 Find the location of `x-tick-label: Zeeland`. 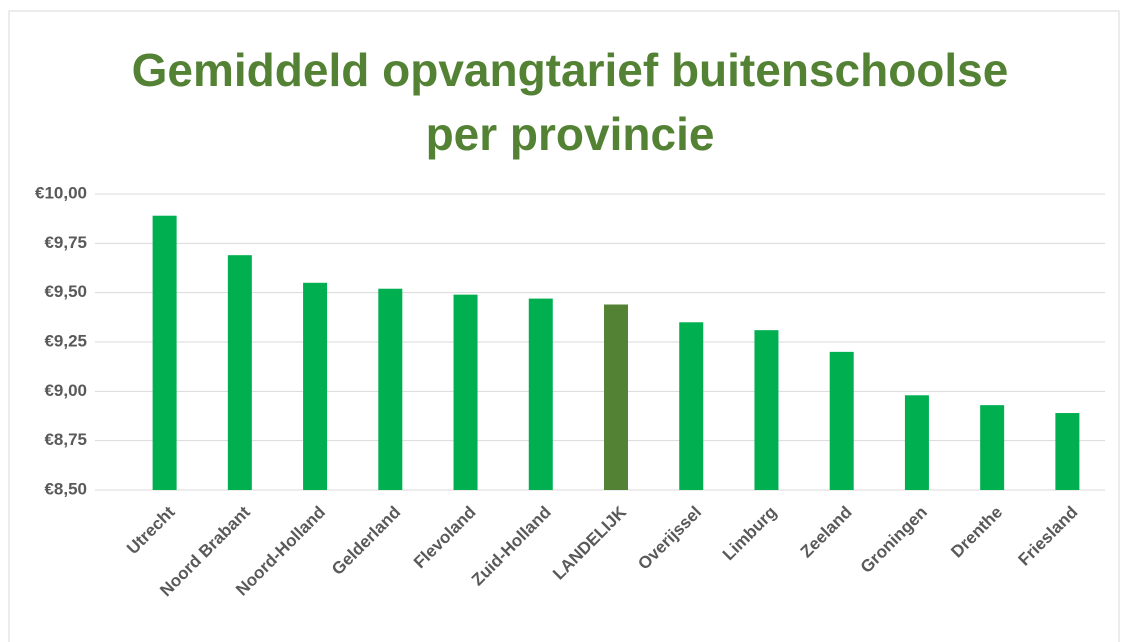

x-tick-label: Zeeland is located at coordinates (826, 532).